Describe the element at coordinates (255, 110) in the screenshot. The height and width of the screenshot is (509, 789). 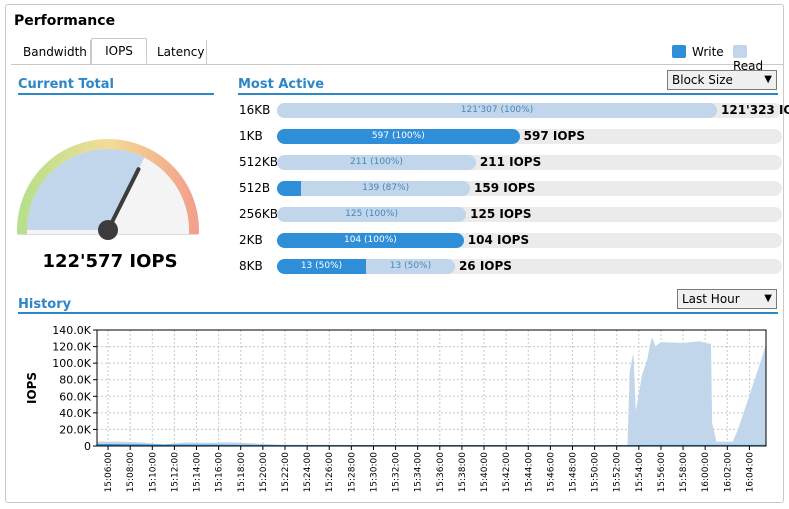
I see `block-size-label: 16KB` at that location.